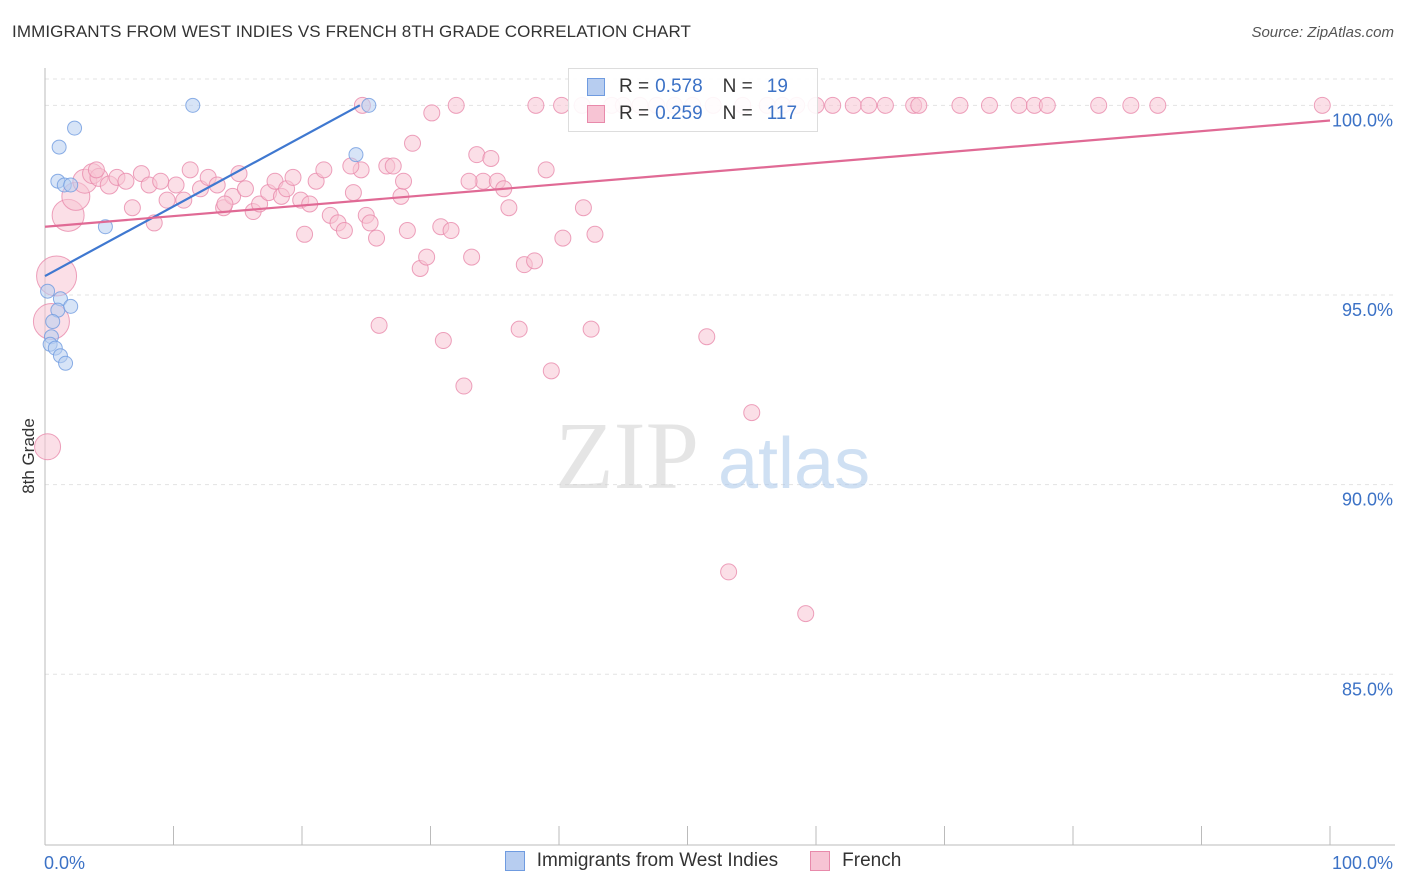 This screenshot has width=1406, height=892. What do you see at coordinates (28, 456) in the screenshot?
I see `y-axis-label: 8th Grade` at bounding box center [28, 456].